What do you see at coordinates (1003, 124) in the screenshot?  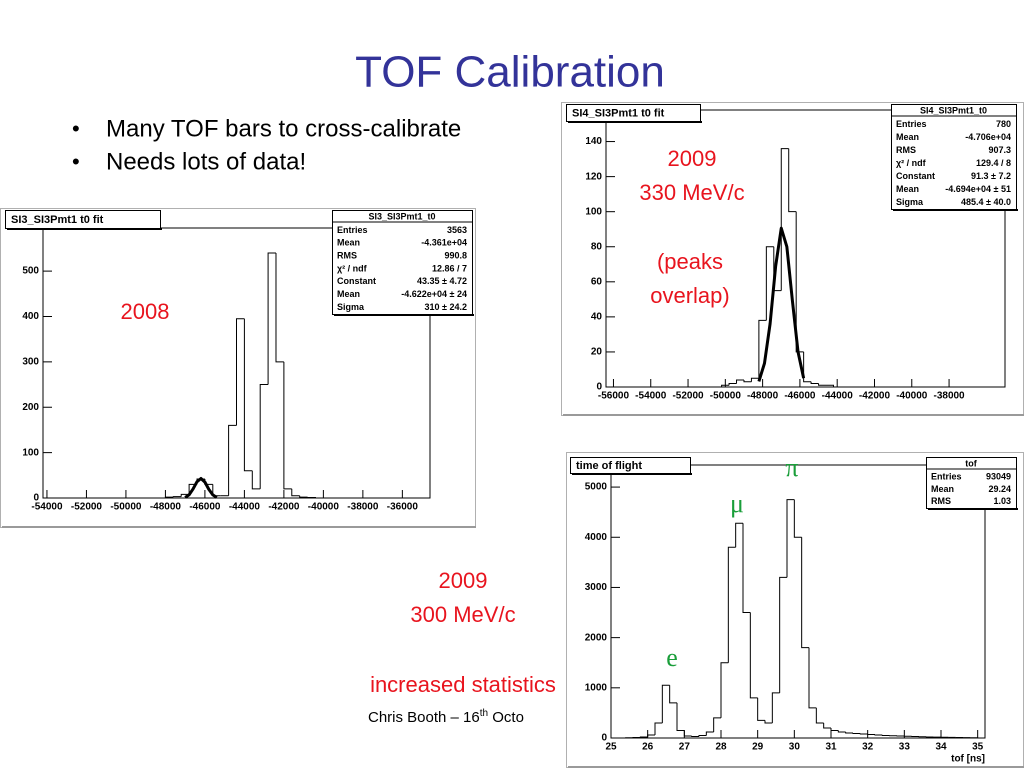 I see `stats-value: 780` at bounding box center [1003, 124].